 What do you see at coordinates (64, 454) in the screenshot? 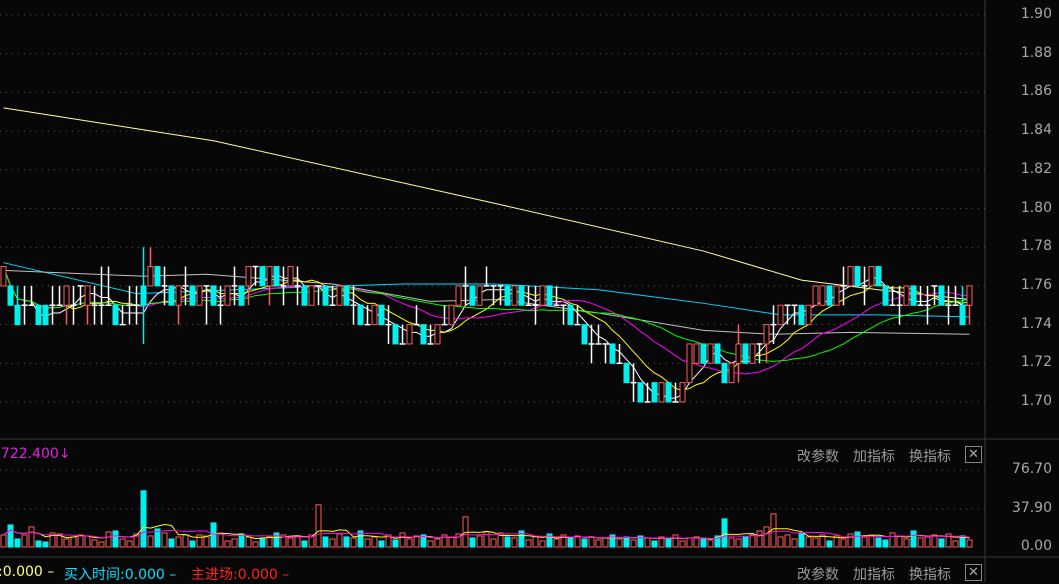
I see `down-arrow-icon: ↓` at bounding box center [64, 454].